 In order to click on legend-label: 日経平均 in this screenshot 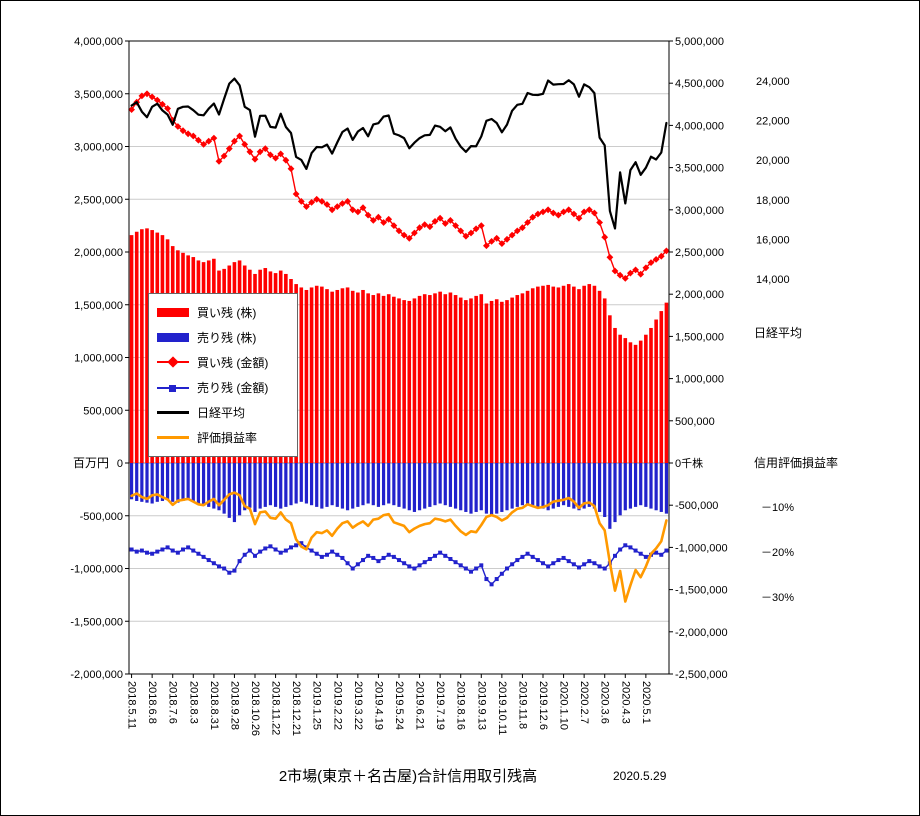, I will do `click(221, 413)`.